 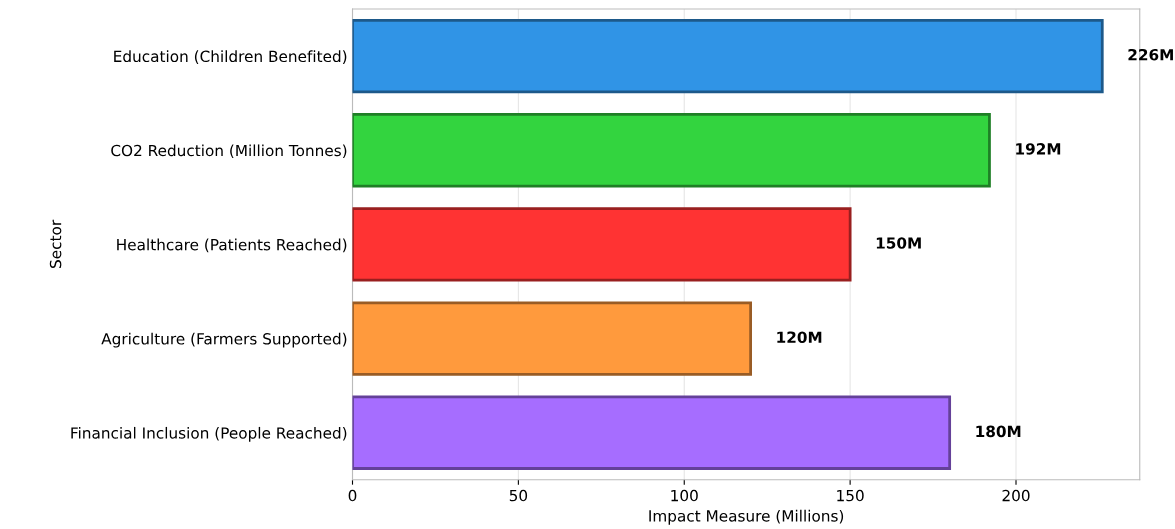 What do you see at coordinates (799, 337) in the screenshot?
I see `data-label: 120M` at bounding box center [799, 337].